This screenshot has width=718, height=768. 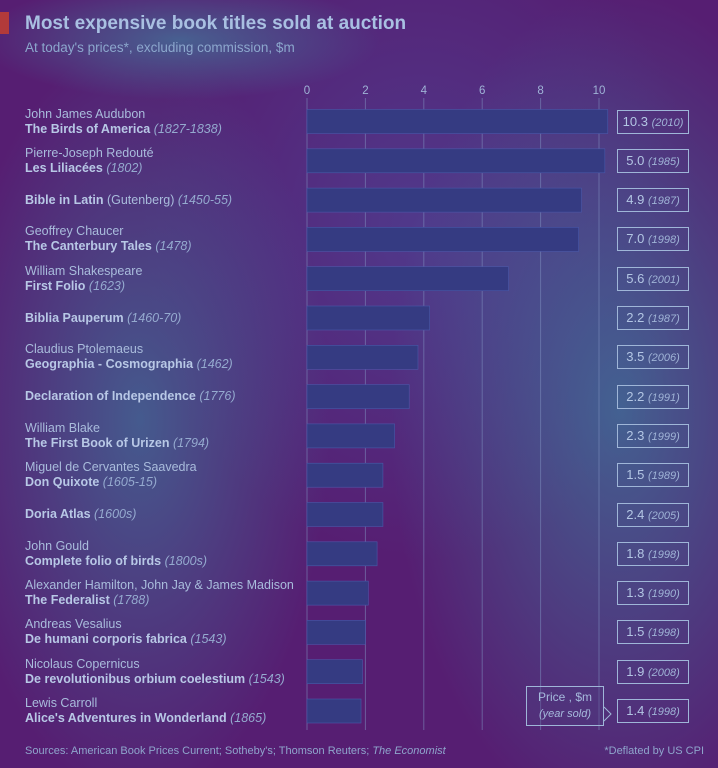 What do you see at coordinates (424, 91) in the screenshot?
I see `x-tick-label: 4` at bounding box center [424, 91].